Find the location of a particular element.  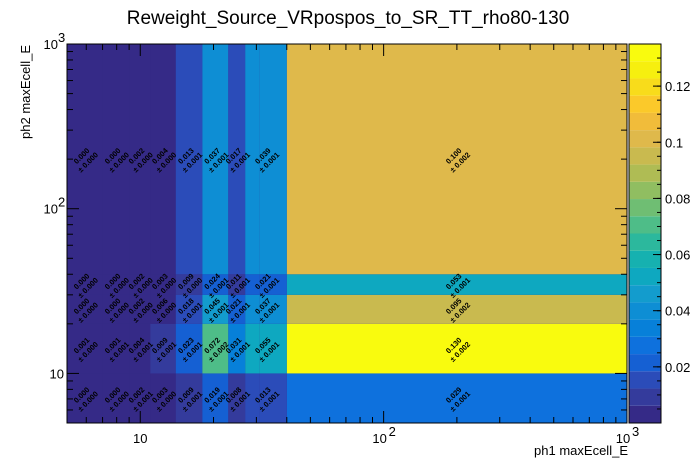

color-scale-label: 0.1 is located at coordinates (674, 142).